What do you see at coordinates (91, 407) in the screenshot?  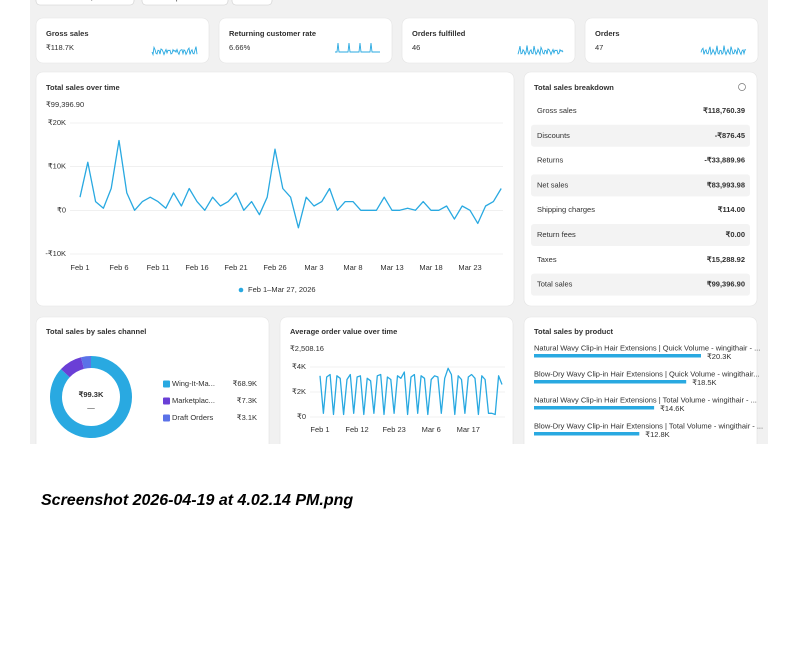 I see `donut-center-sublabel: —` at bounding box center [91, 407].